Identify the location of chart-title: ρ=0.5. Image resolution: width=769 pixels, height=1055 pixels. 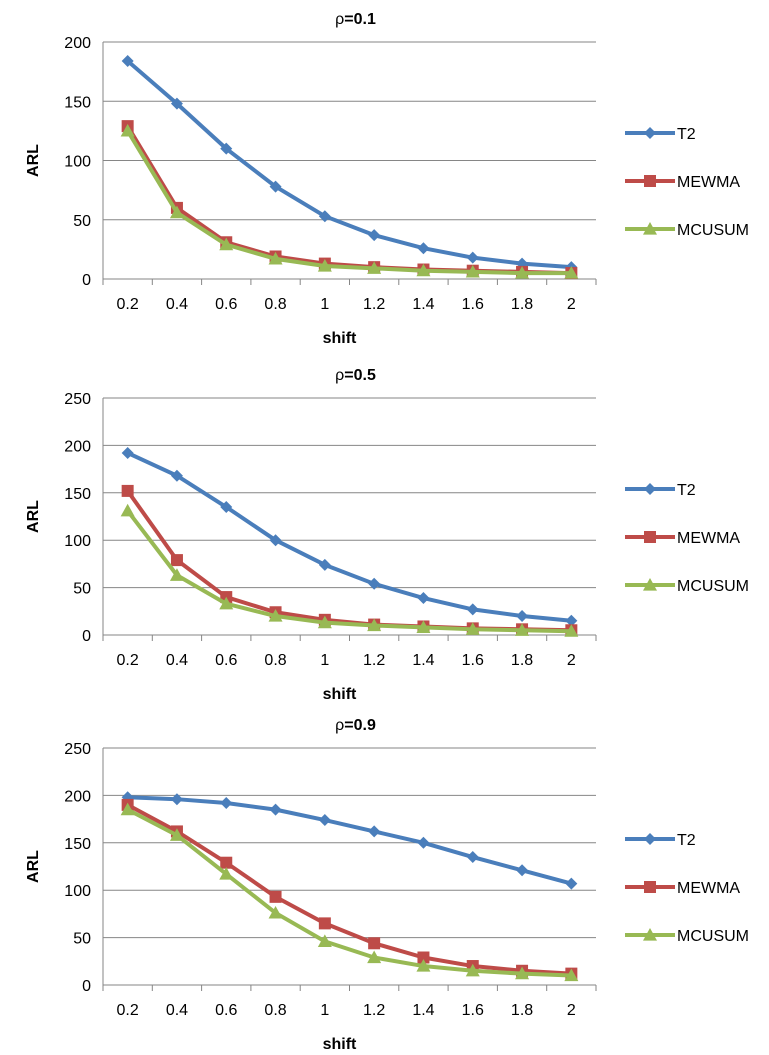
(355, 375).